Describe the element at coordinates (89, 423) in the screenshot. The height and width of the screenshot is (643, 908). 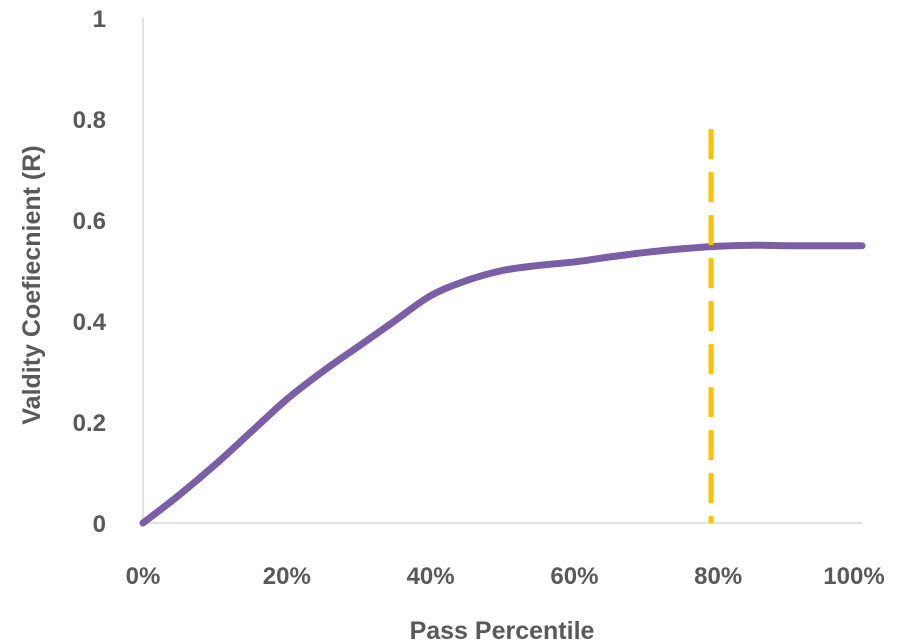
I see `y-tick-label: 0.2` at that location.